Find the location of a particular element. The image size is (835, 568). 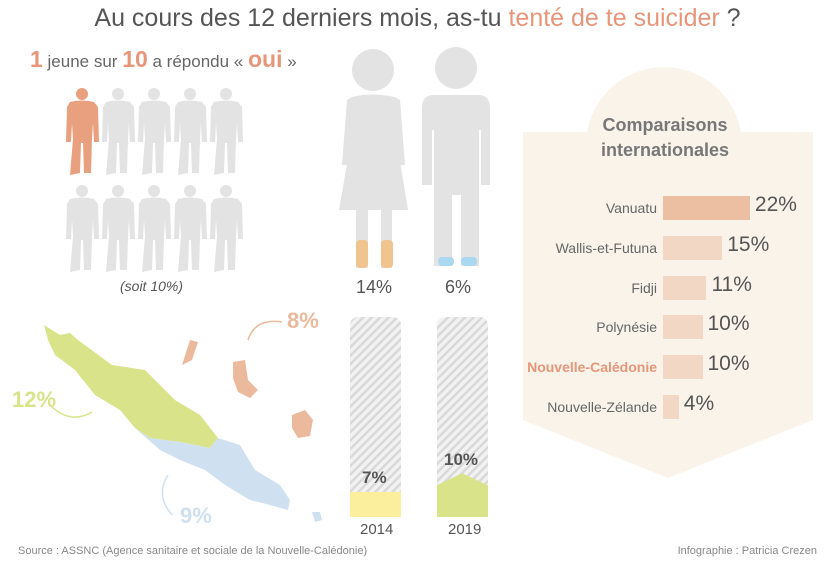

count-one: 1 is located at coordinates (36, 59).